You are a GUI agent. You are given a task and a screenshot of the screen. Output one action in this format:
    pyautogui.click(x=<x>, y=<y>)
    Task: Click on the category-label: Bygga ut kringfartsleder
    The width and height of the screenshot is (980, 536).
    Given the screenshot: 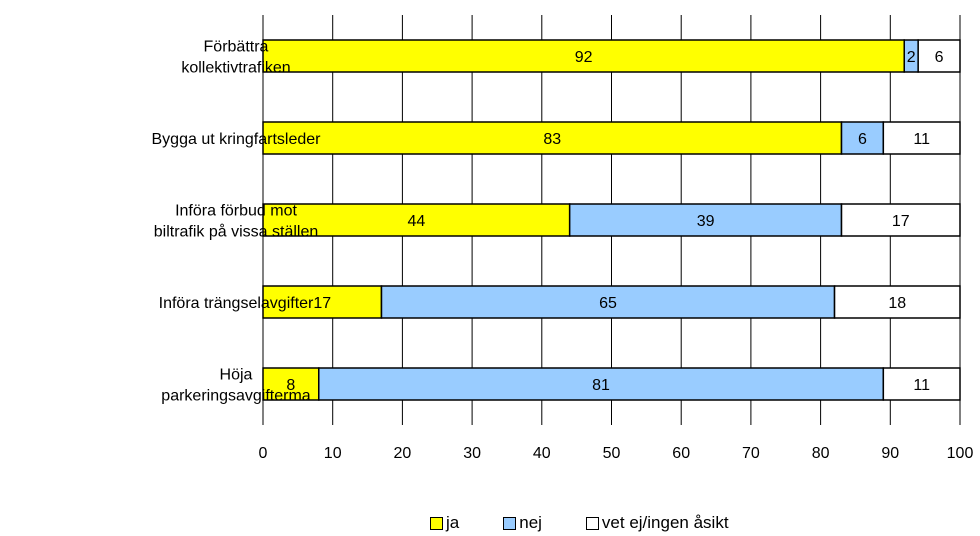 What is the action you would take?
    pyautogui.click(x=237, y=139)
    